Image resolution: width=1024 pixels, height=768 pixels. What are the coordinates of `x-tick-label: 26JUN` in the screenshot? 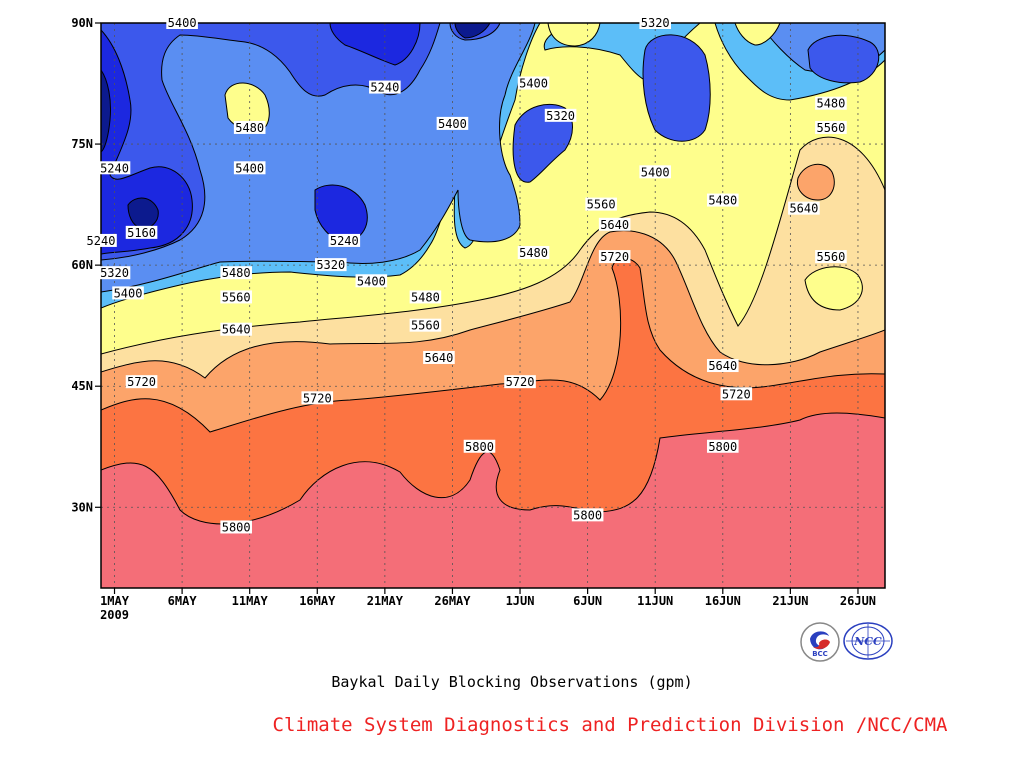 It's located at (858, 601).